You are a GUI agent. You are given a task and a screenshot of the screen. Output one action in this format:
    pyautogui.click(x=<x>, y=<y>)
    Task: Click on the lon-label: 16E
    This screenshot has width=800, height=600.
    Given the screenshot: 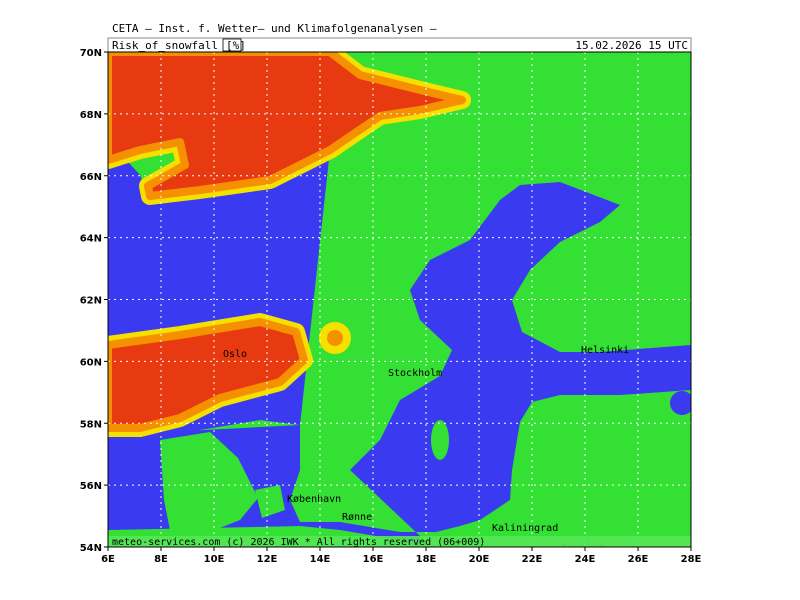 What is the action you would take?
    pyautogui.click(x=373, y=559)
    